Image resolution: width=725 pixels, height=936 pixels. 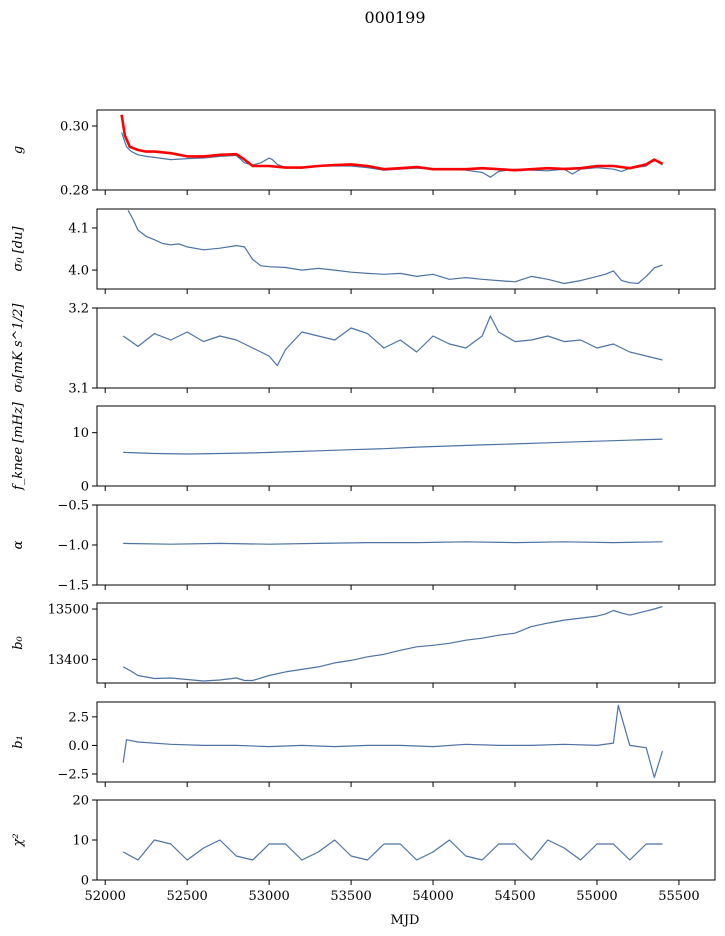 I want to click on x-axis-label: MJD, so click(x=405, y=920).